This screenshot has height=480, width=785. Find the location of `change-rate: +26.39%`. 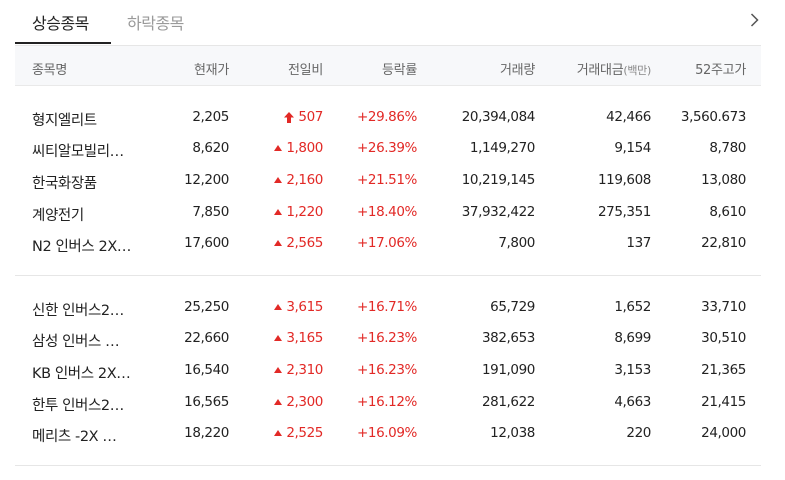

change-rate: +26.39% is located at coordinates (387, 148).